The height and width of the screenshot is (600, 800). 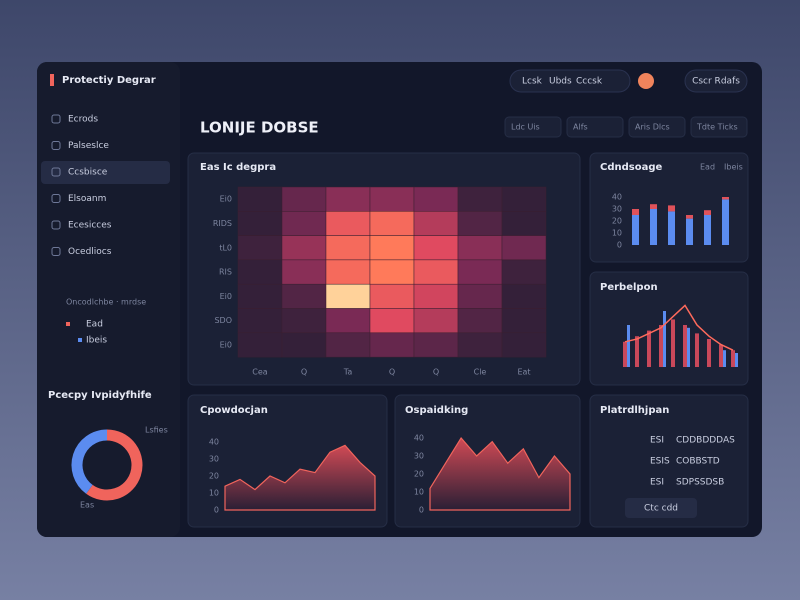 I want to click on page-title: LONIJE DOBSE, so click(x=259, y=128).